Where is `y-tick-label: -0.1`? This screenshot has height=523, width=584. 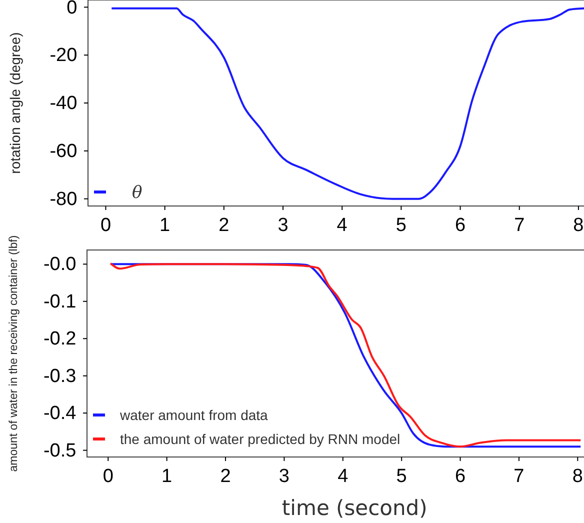
y-tick-label: -0.1 is located at coordinates (59, 301).